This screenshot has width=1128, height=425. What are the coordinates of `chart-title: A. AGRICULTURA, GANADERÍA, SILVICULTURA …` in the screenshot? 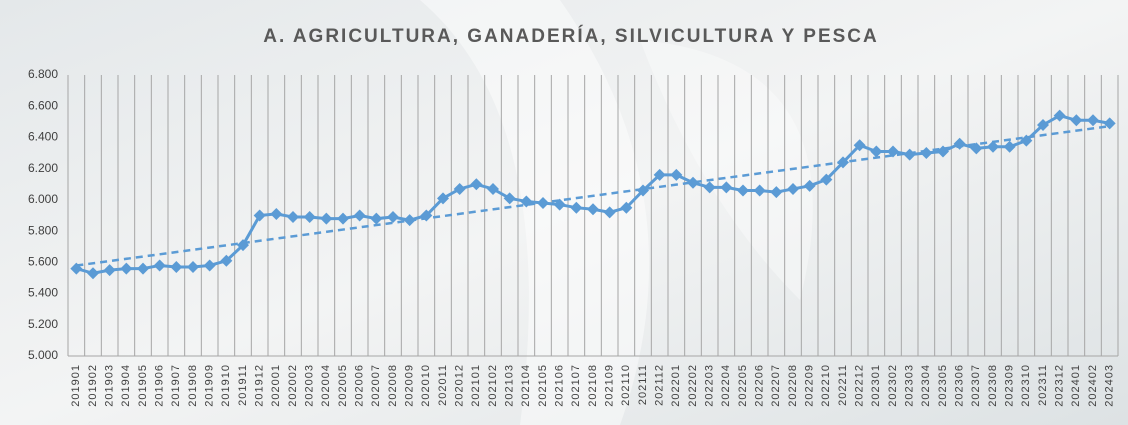 It's located at (570, 36).